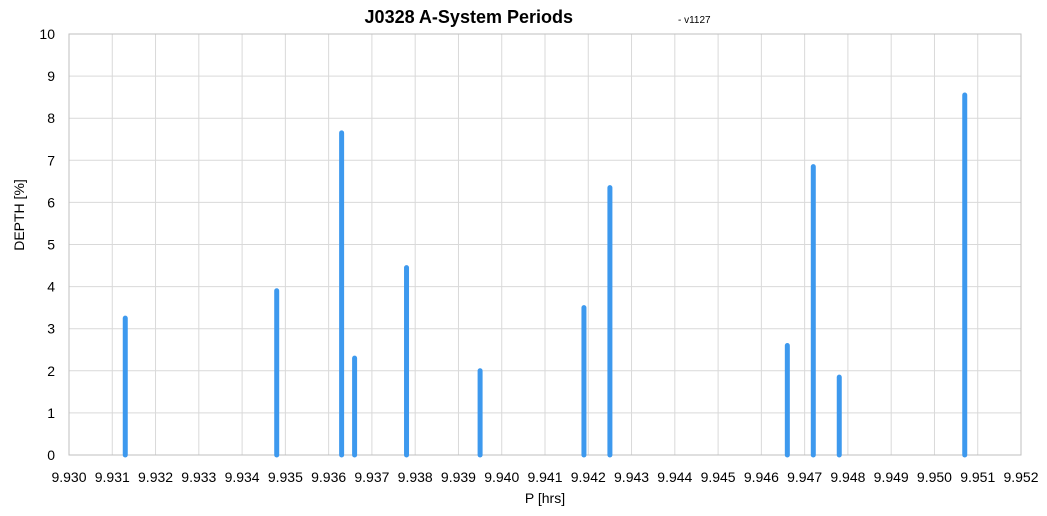 This screenshot has height=516, width=1047. Describe the element at coordinates (371, 477) in the screenshot. I see `x-tick-label: 9.937` at that location.